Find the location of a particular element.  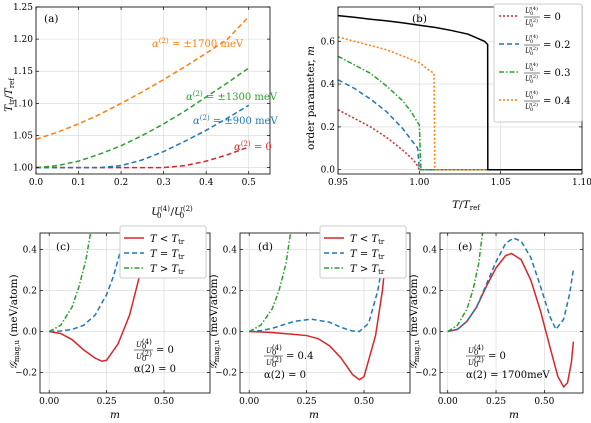

annotation-c-ratio: = 0 is located at coordinates (165, 350).